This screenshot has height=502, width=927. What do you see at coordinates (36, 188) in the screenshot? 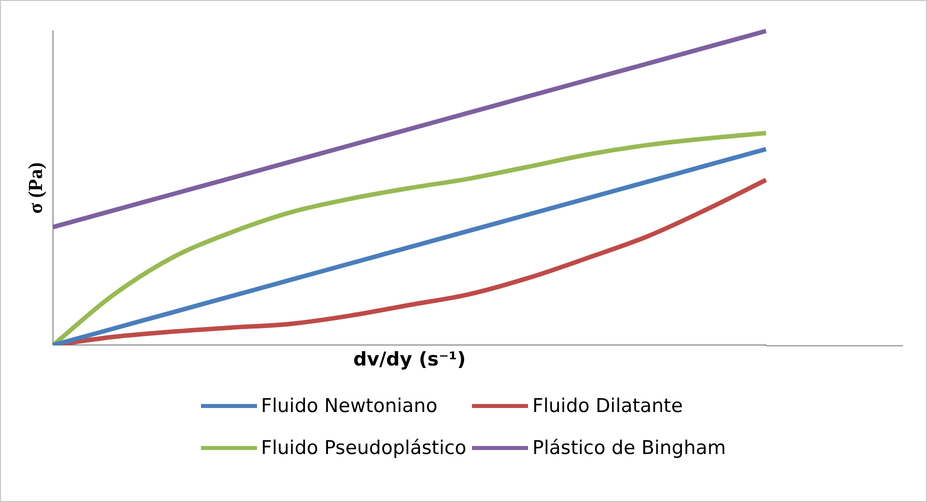
I see `y-axis-title: σ (Pa)` at bounding box center [36, 188].